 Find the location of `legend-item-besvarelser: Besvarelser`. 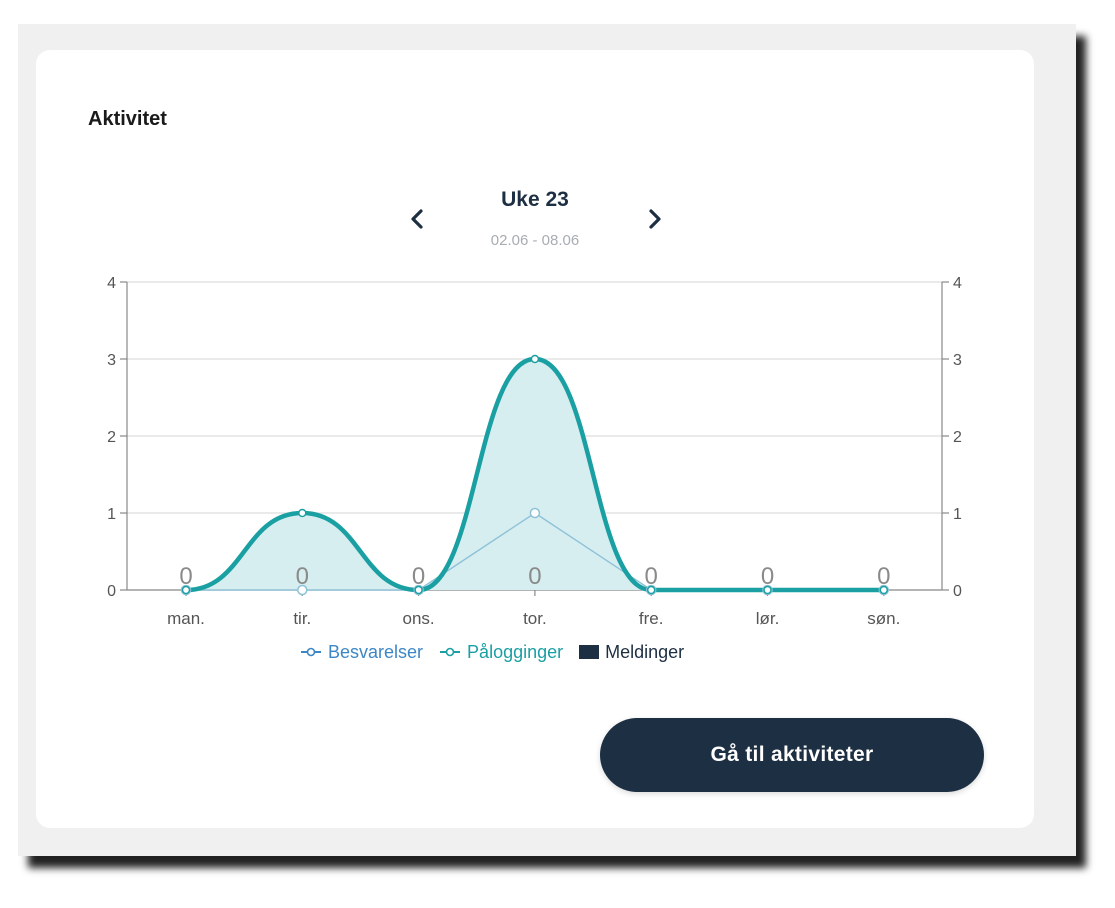

legend-item-besvarelser: Besvarelser is located at coordinates (361, 652).